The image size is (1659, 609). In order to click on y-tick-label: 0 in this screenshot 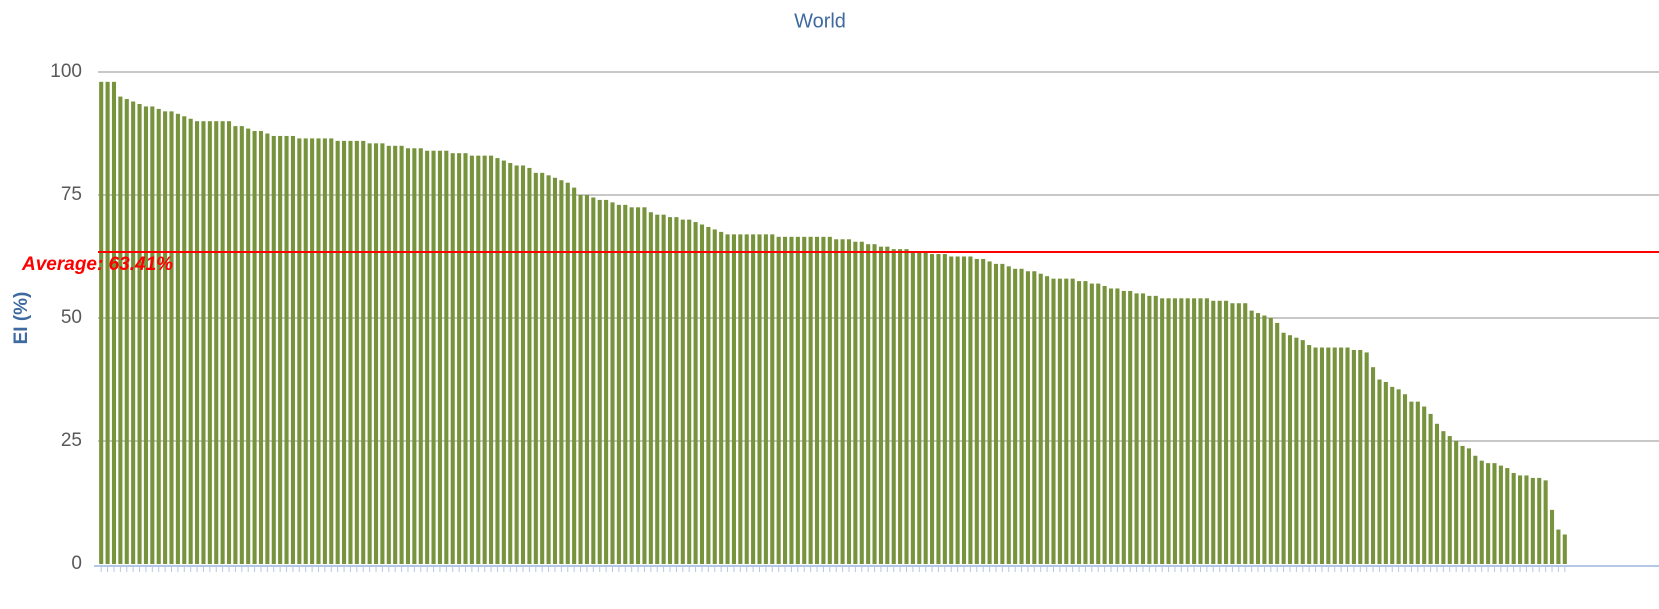, I will do `click(76, 563)`.